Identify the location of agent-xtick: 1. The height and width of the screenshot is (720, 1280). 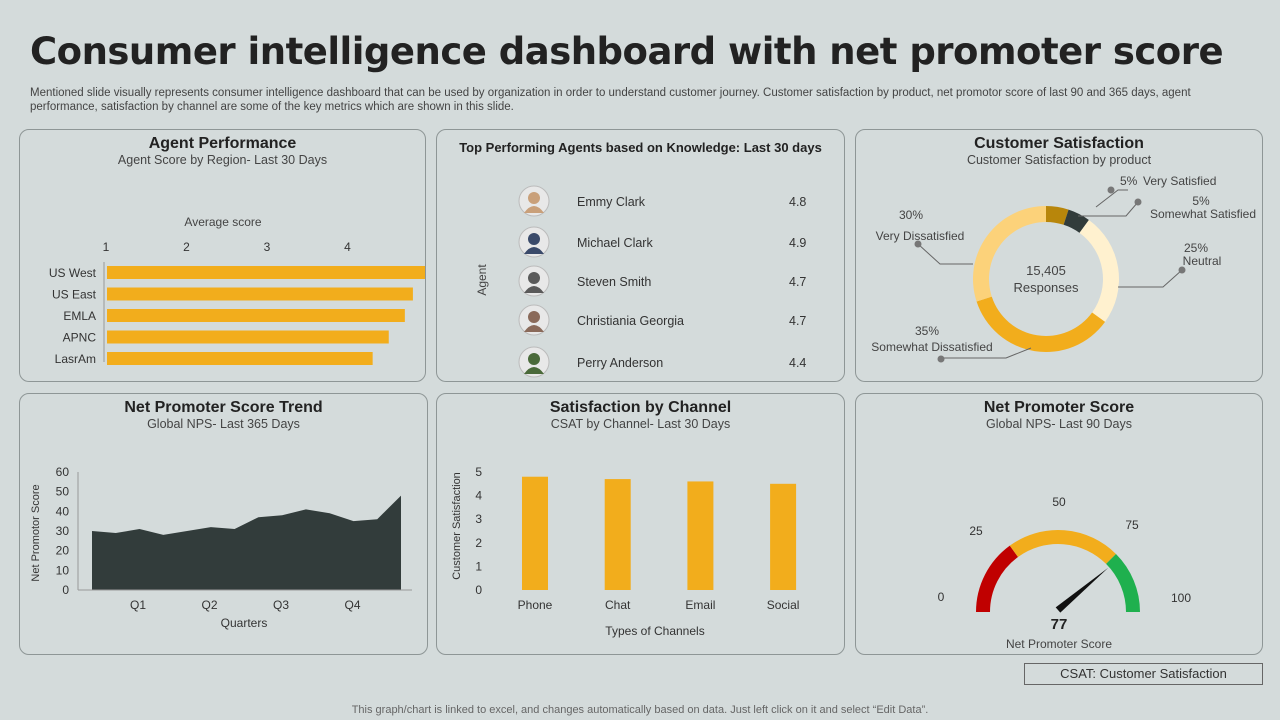
(106, 247).